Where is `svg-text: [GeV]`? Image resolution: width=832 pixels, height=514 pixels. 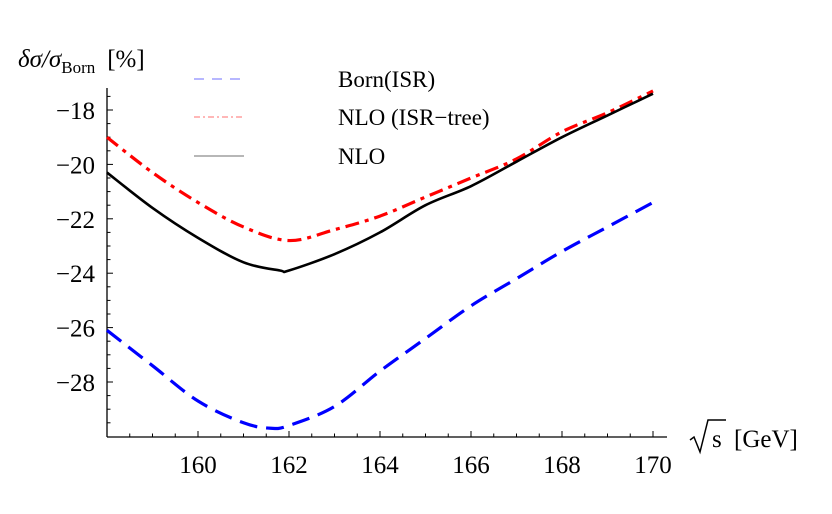 svg-text: [GeV] is located at coordinates (766, 439).